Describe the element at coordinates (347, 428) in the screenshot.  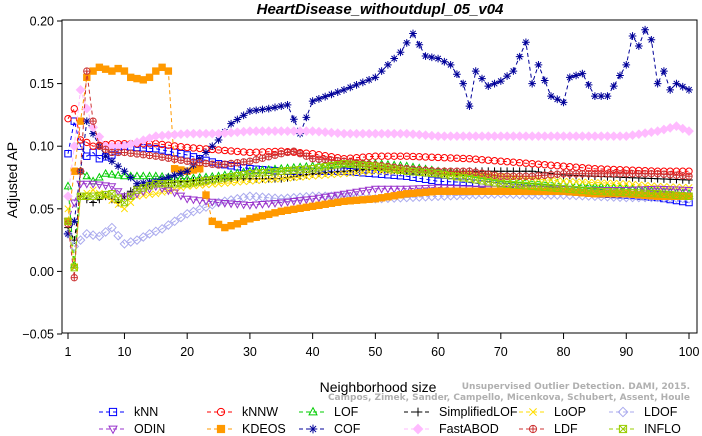
I see `legend-label: COF` at that location.